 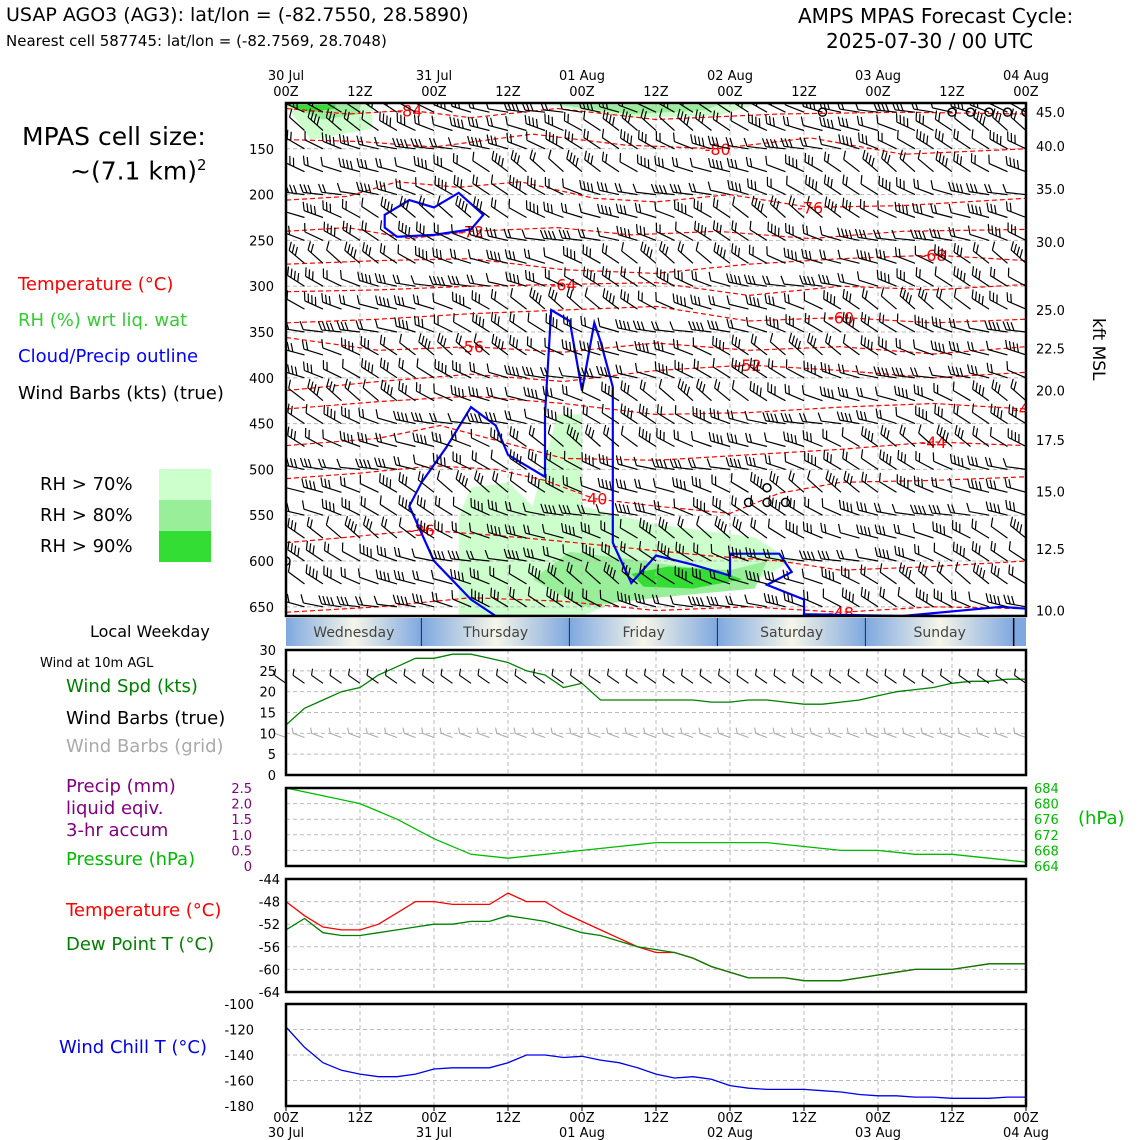 I want to click on windchill-tick-label: -120, so click(x=239, y=1031).